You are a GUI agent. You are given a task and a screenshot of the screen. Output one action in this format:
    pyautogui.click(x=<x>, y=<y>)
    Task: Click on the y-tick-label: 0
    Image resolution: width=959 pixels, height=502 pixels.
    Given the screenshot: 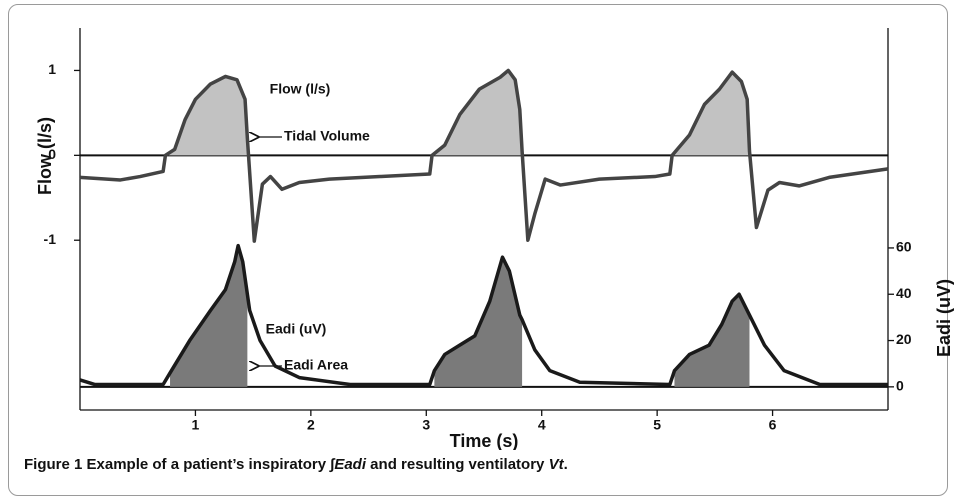 What is the action you would take?
    pyautogui.click(x=52, y=154)
    